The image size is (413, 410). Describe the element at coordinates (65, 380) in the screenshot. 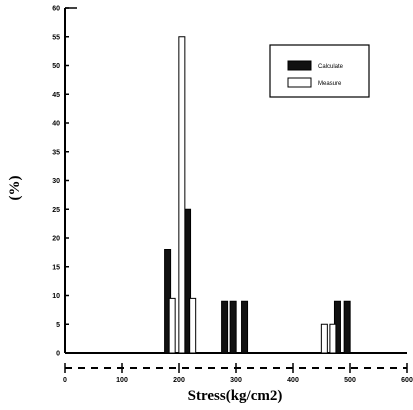

I see `x-tick-label: 0` at that location.